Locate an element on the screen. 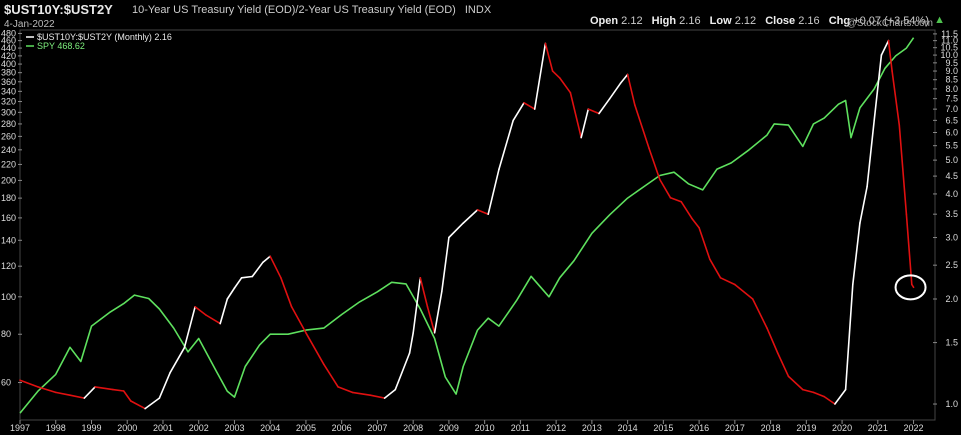 Image resolution: width=961 pixels, height=435 pixels. left-tick-label: 160 is located at coordinates (8, 218).